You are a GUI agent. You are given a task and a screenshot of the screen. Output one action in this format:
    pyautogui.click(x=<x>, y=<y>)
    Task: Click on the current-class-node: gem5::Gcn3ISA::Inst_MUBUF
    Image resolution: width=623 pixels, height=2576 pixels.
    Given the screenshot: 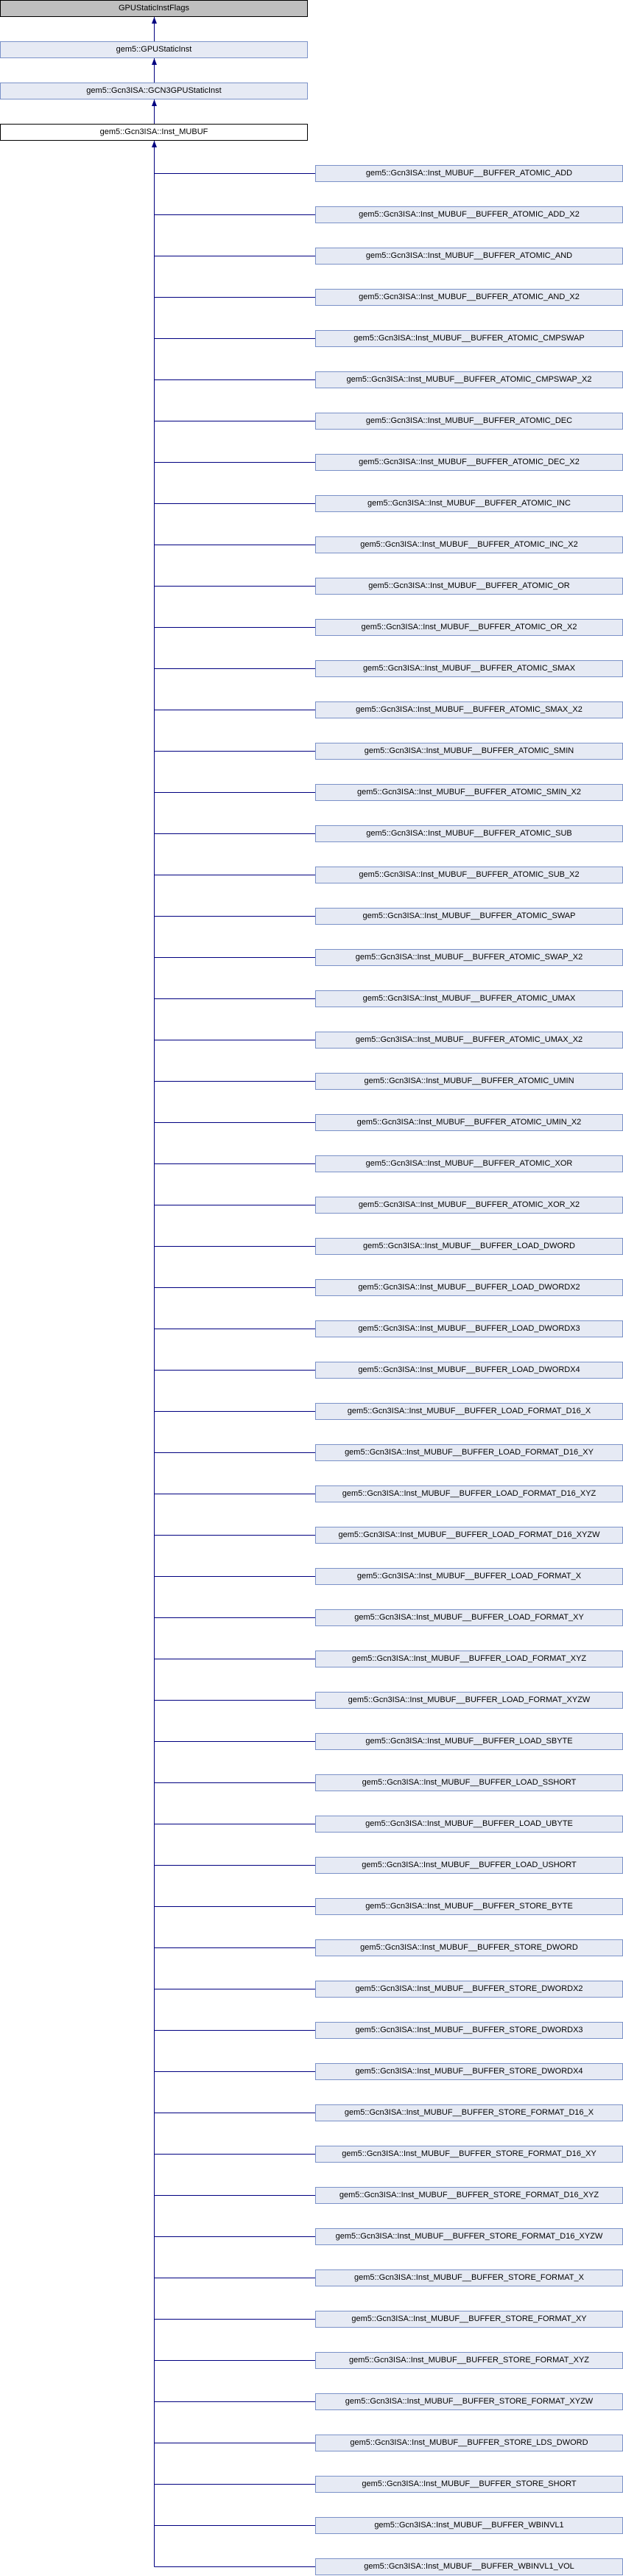 What is the action you would take?
    pyautogui.click(x=154, y=132)
    